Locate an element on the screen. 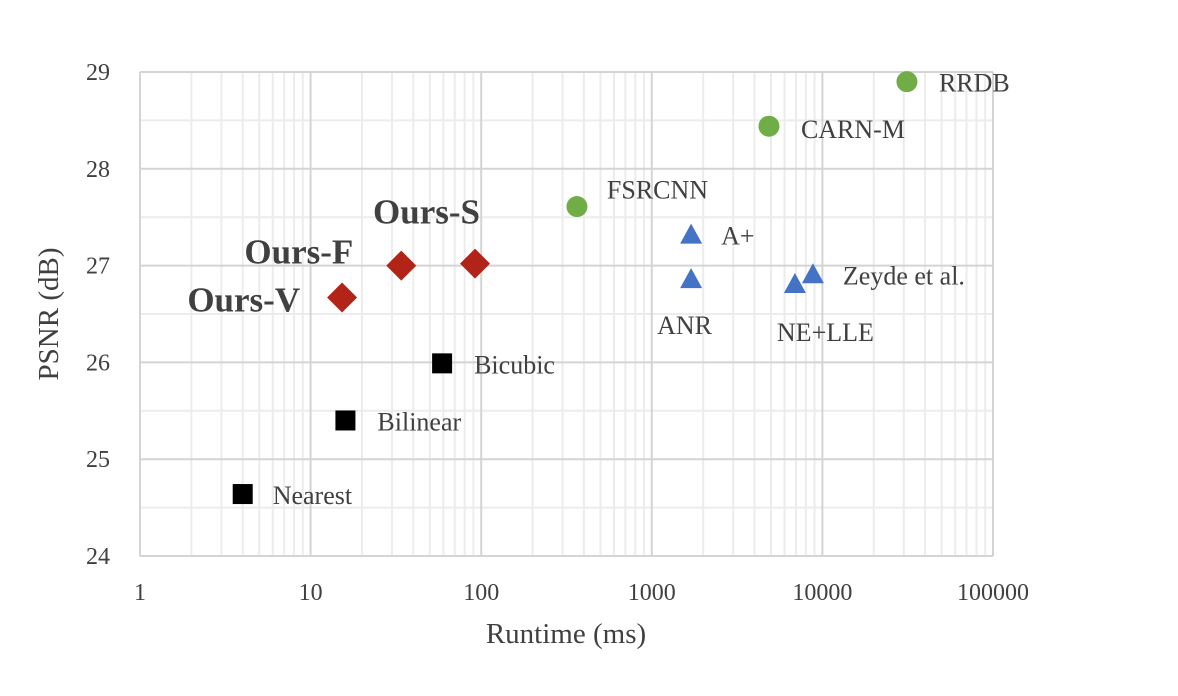 The height and width of the screenshot is (696, 1178). y-axis-label: PSNR (dB) is located at coordinates (49, 314).